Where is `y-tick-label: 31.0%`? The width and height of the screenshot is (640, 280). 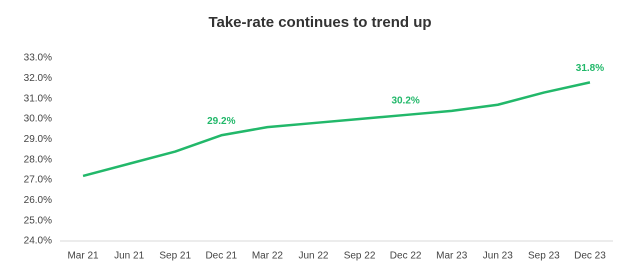 y-tick-label: 31.0% is located at coordinates (38, 98).